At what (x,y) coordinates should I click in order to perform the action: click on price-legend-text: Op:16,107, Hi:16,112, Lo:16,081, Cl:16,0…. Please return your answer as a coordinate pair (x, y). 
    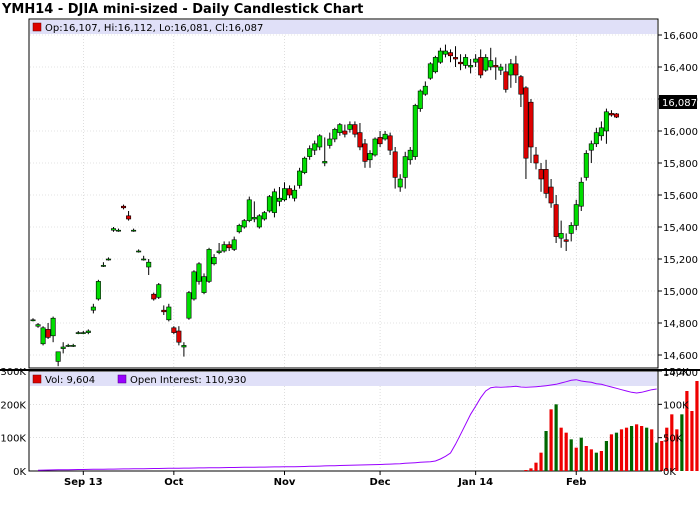
    Looking at the image, I should click on (154, 28).